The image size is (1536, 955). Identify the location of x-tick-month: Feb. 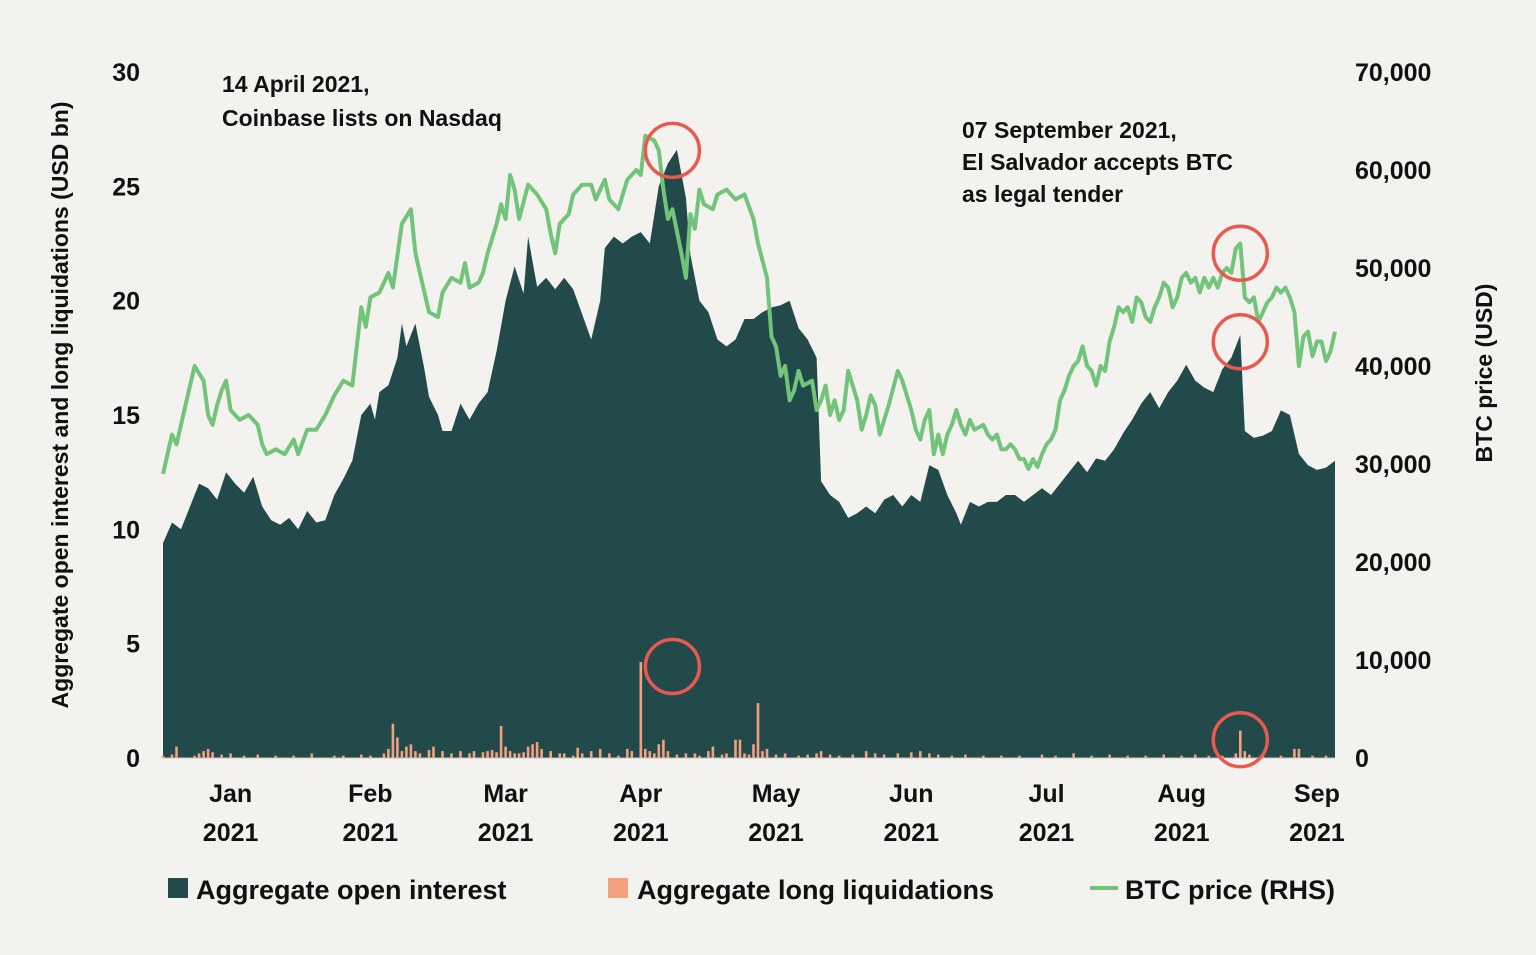
(370, 794).